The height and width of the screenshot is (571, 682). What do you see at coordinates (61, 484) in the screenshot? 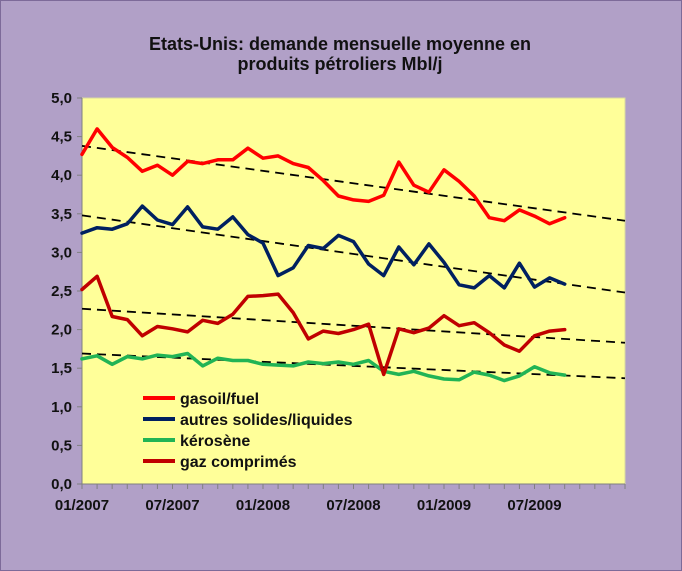
I see `y-tick-label: 0,0` at bounding box center [61, 484].